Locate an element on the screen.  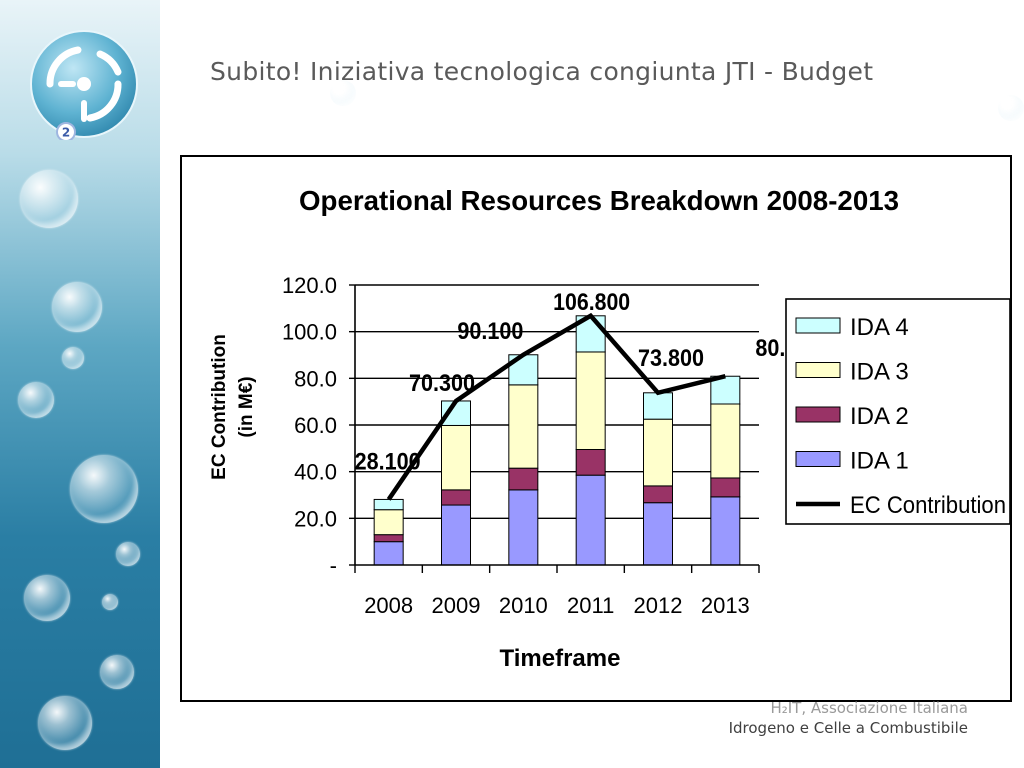
x-tick-label: 2011 is located at coordinates (590, 605).